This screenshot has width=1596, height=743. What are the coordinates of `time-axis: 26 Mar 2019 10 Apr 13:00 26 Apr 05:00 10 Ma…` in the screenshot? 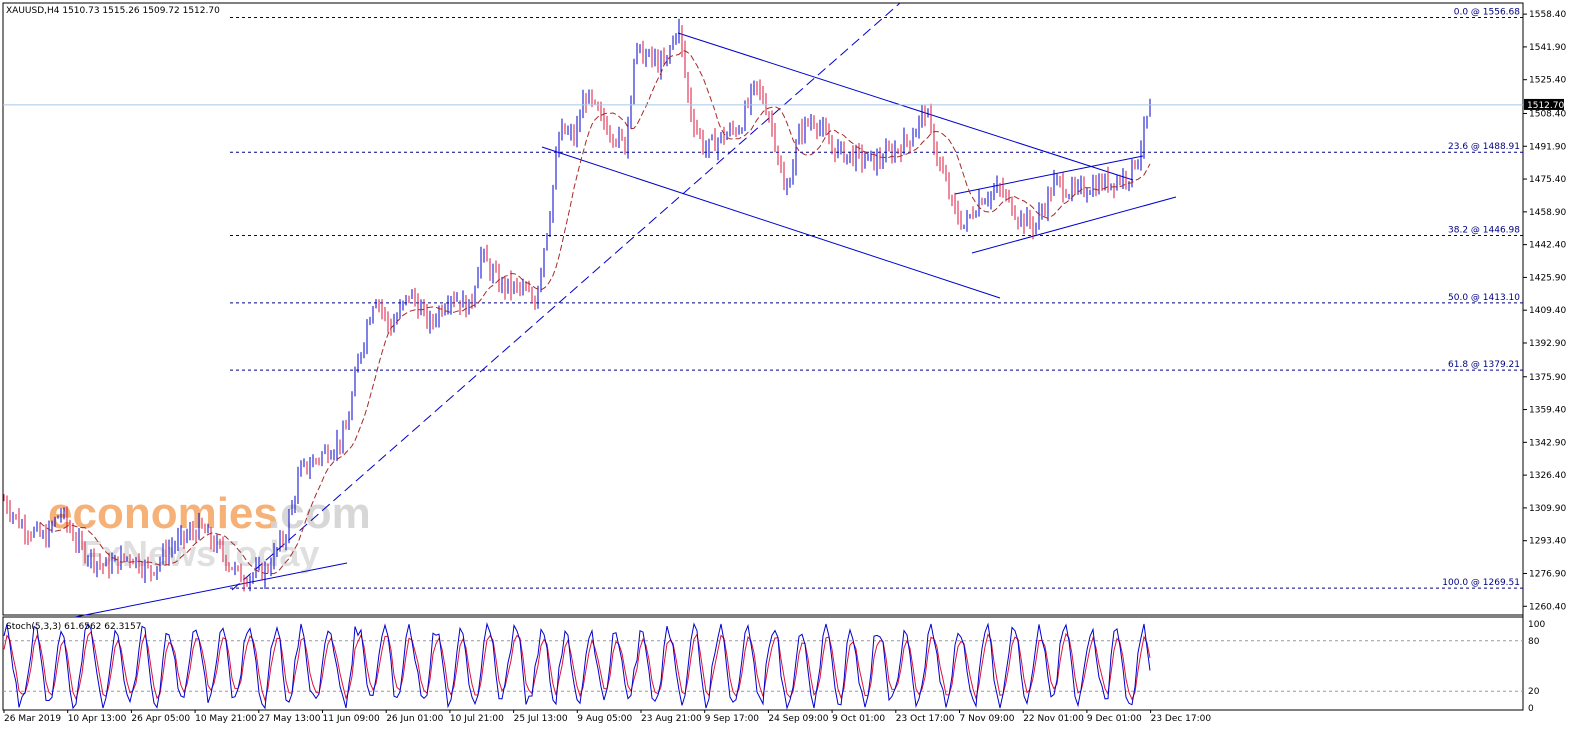 It's located at (607, 717).